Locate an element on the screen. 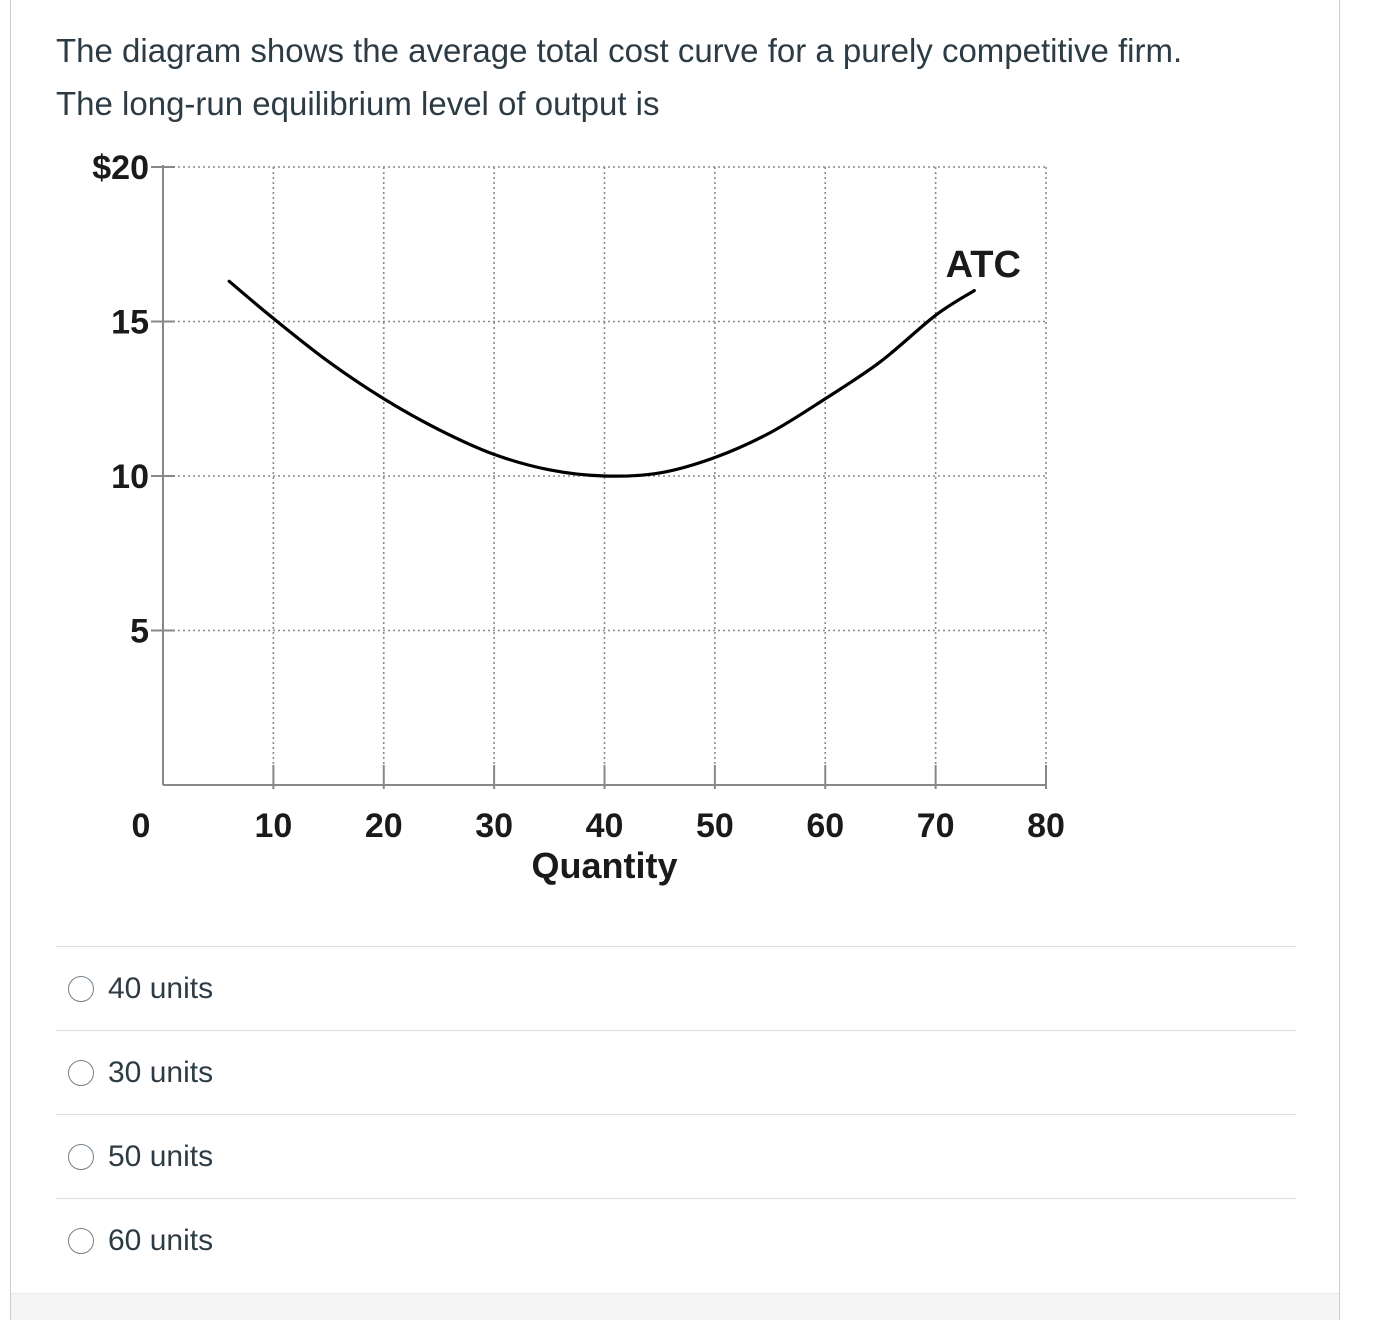 The image size is (1390, 1320). x-axis-title: Quantity is located at coordinates (604, 865).